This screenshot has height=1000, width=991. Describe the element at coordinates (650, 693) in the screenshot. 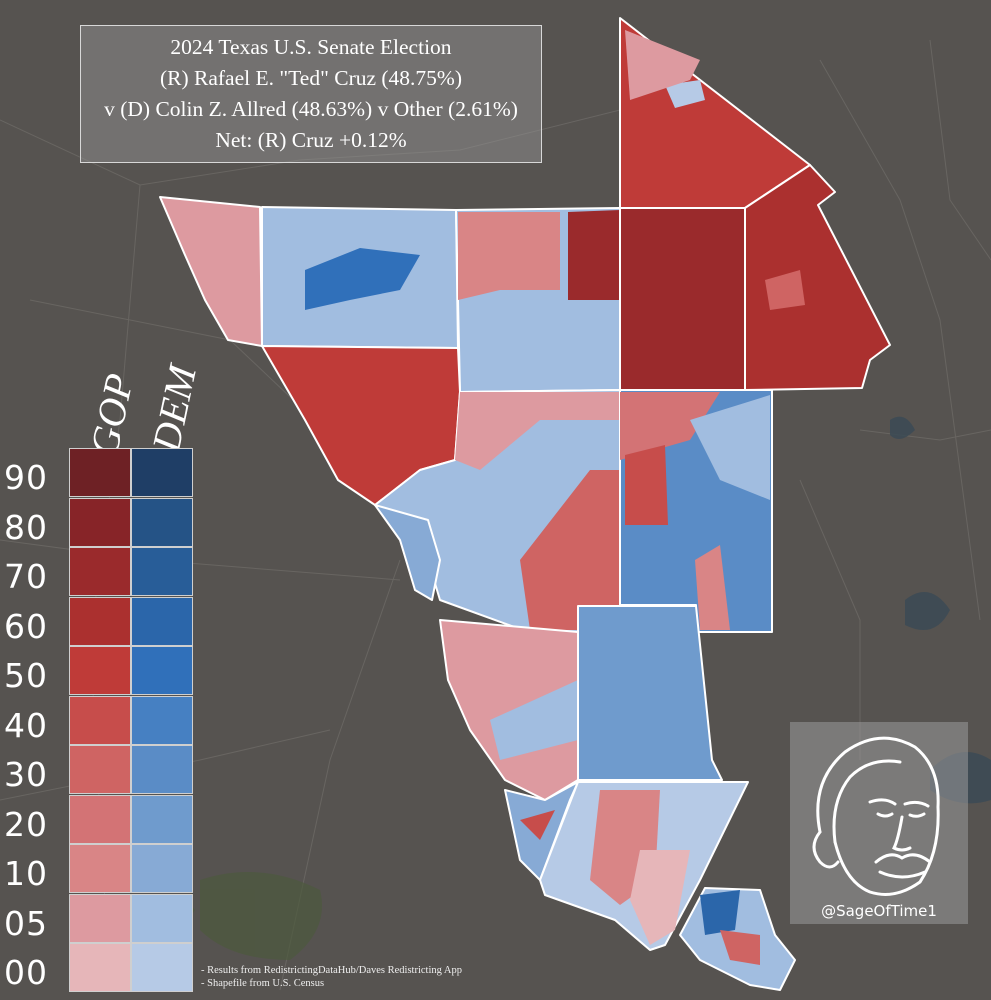

I see `county-south-central-blue` at that location.